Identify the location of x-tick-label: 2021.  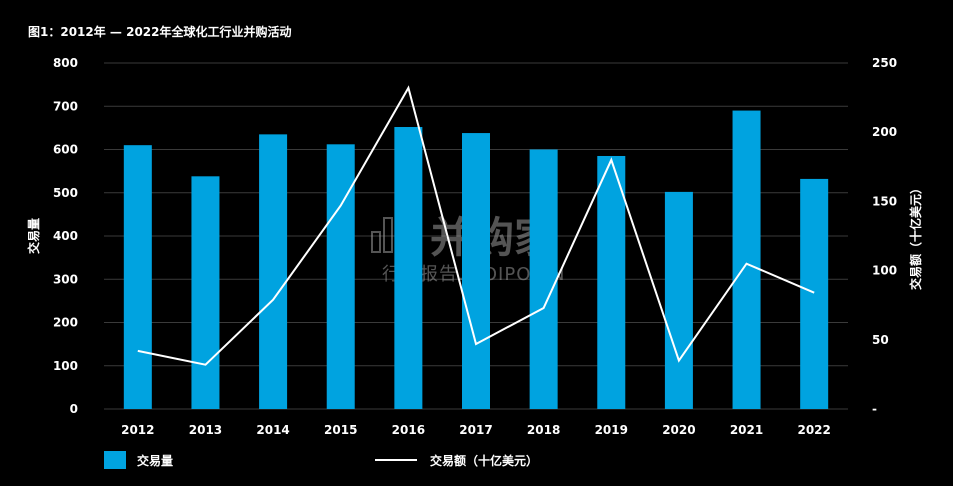
(746, 430).